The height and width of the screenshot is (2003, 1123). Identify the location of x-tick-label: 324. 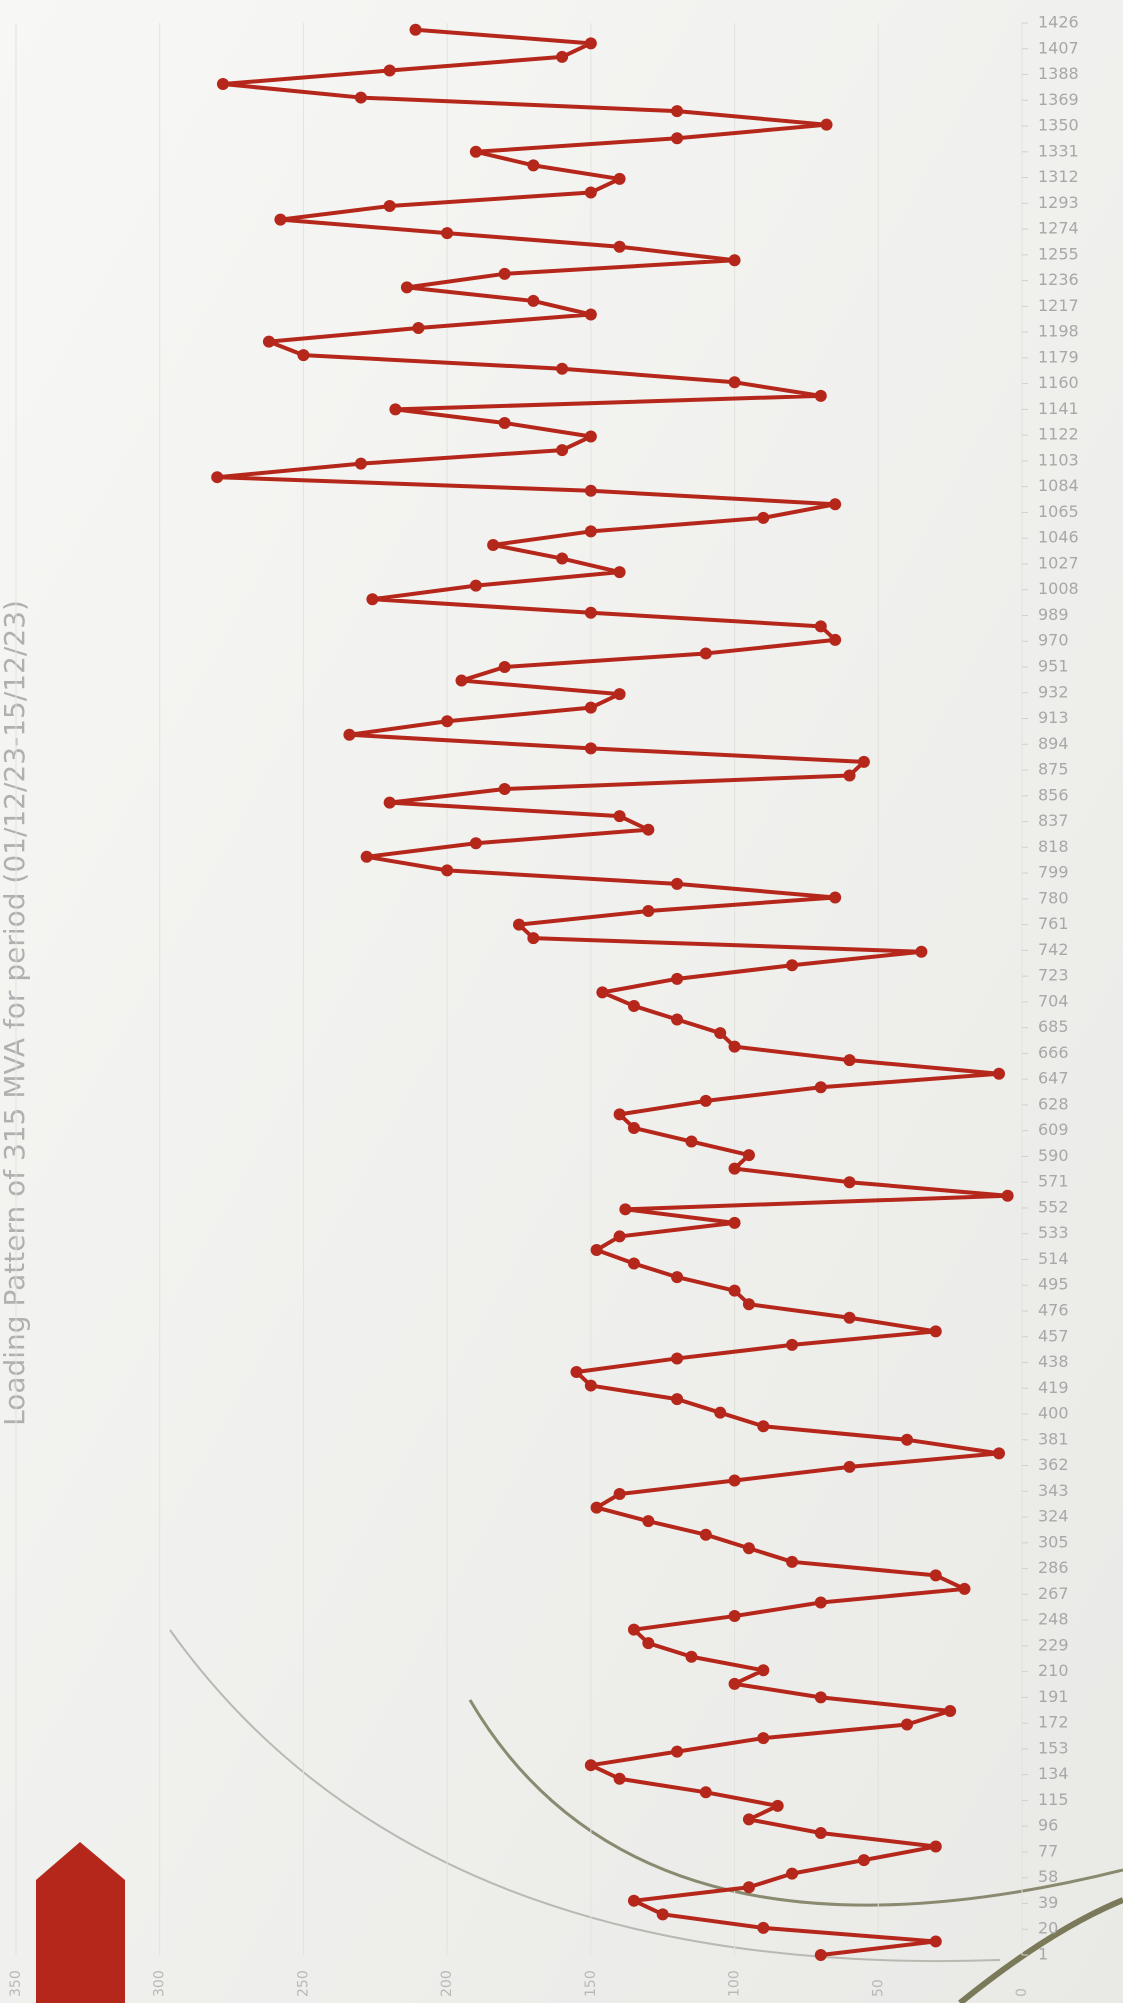
(1053, 1516).